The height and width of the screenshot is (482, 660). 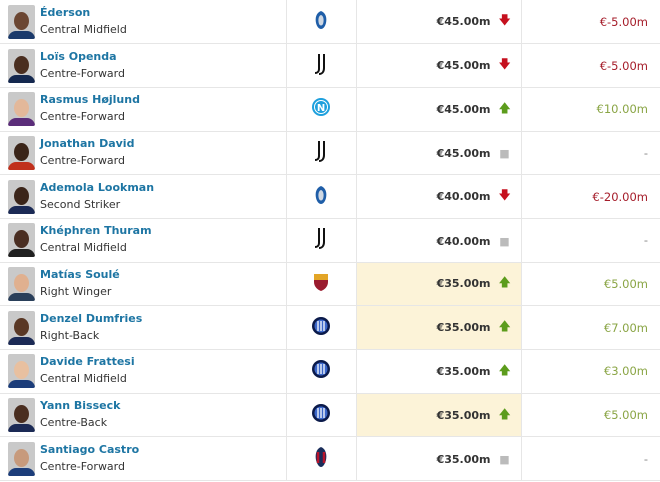 I want to click on player-name-link: Yann Bisseck, so click(x=80, y=406).